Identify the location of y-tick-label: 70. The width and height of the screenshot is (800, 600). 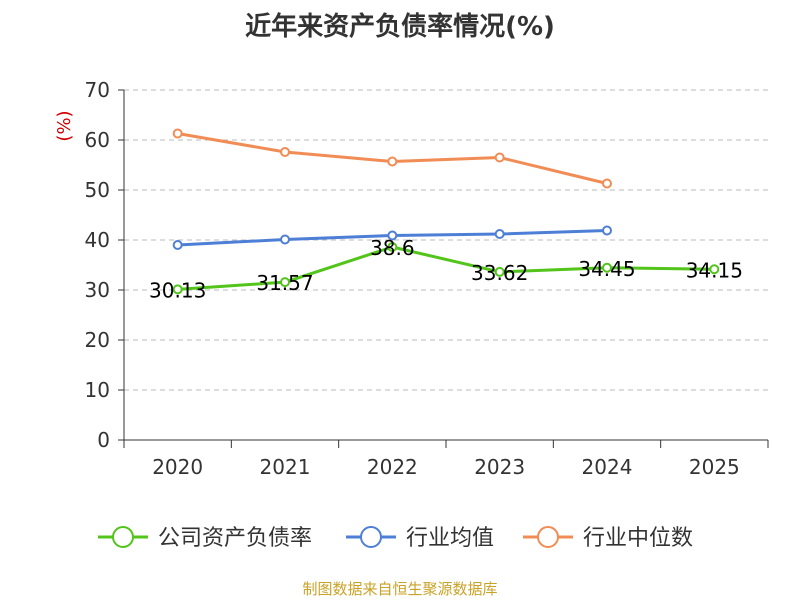
(97, 90).